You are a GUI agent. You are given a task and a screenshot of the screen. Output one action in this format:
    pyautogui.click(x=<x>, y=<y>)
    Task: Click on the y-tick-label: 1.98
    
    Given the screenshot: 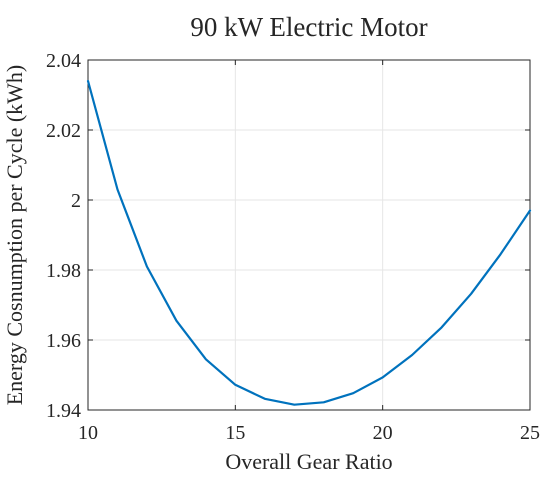 What is the action you would take?
    pyautogui.click(x=63, y=271)
    